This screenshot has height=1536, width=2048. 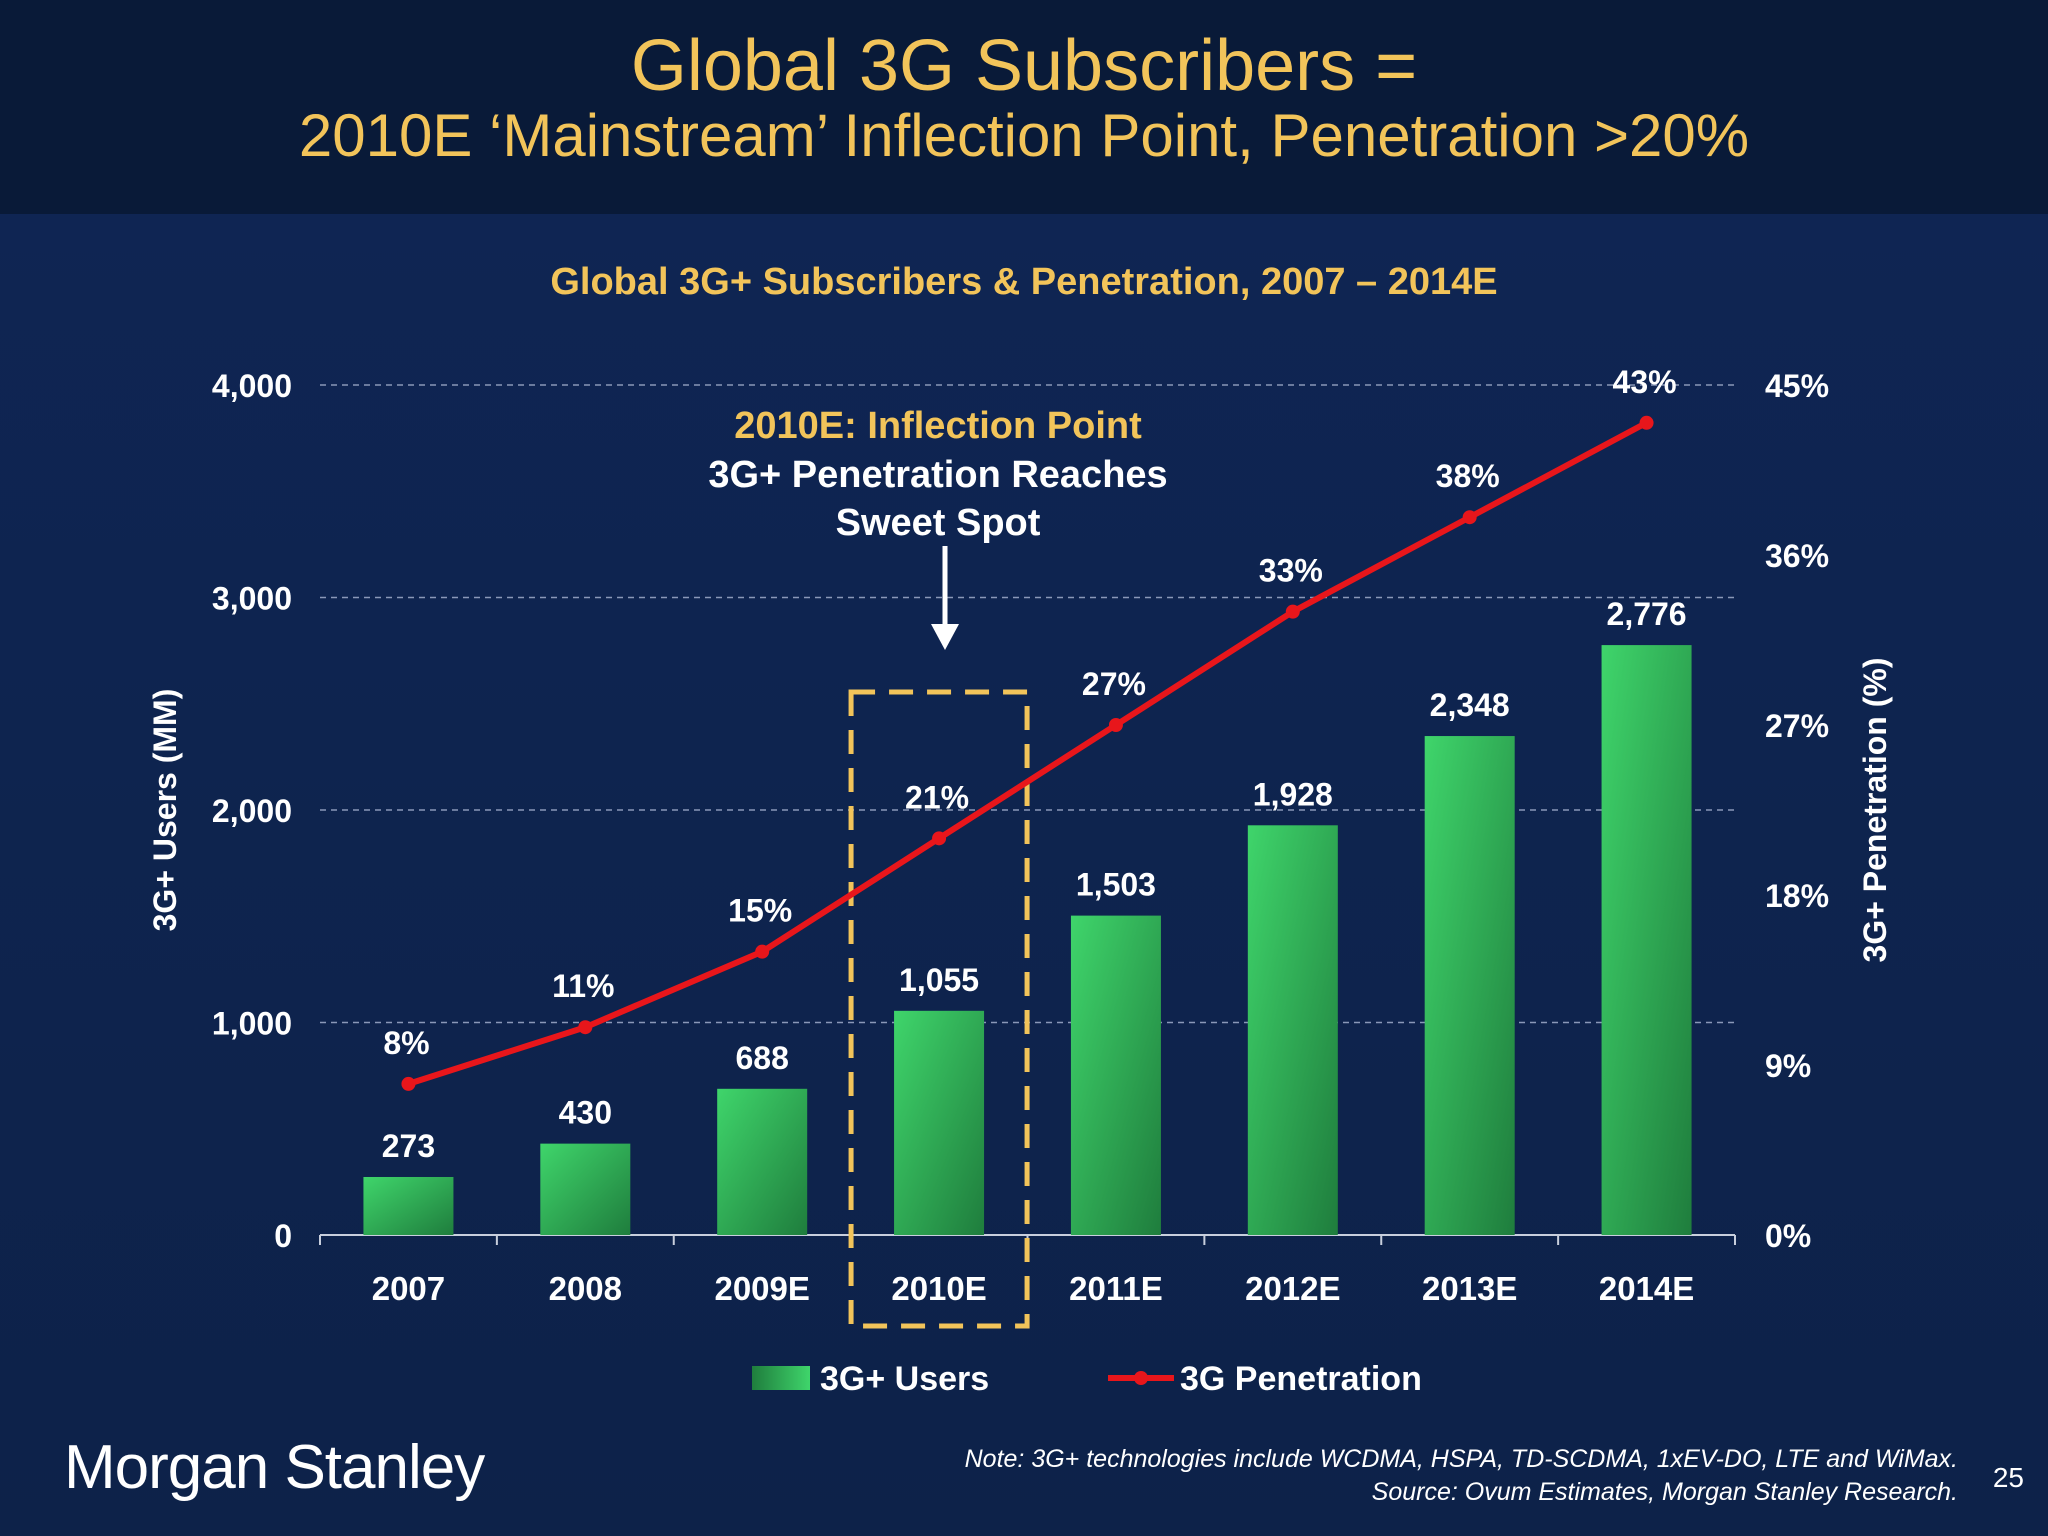 I want to click on bar-value-label: 430, so click(x=585, y=1113).